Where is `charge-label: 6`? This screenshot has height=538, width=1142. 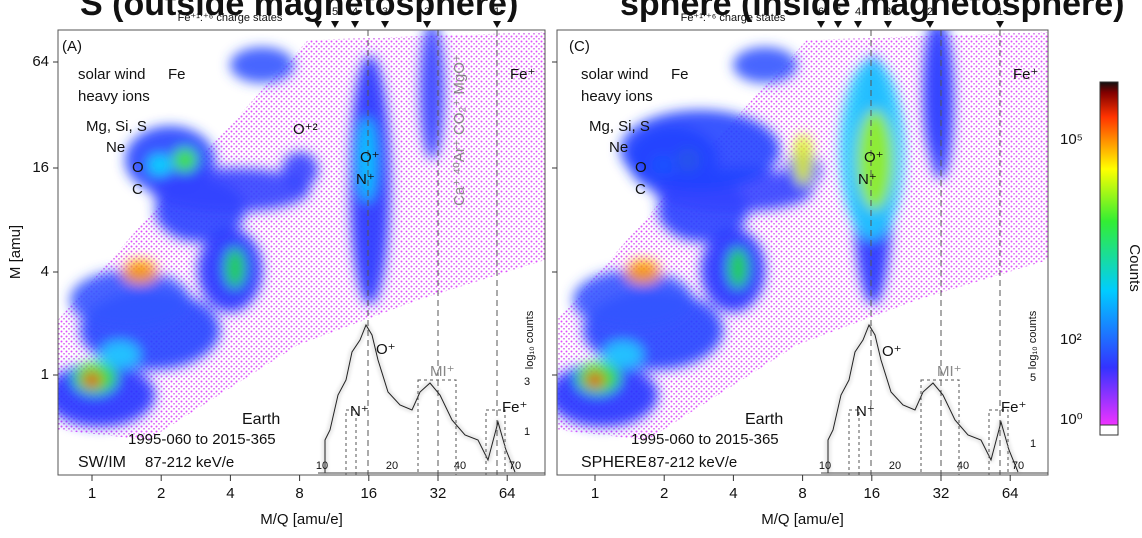 charge-label: 6 is located at coordinates (821, 12).